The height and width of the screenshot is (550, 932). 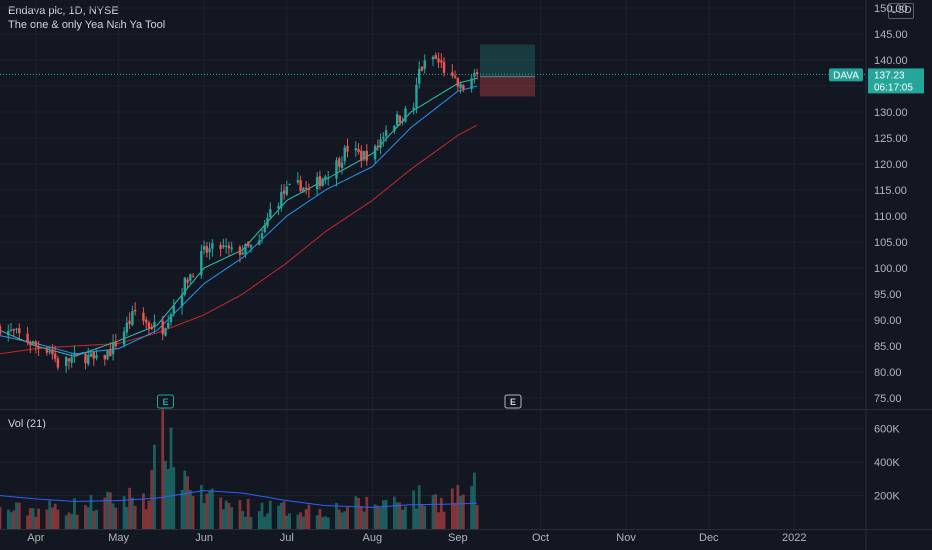 What do you see at coordinates (888, 347) in the screenshot?
I see `price-tick-85.00: 85.00` at bounding box center [888, 347].